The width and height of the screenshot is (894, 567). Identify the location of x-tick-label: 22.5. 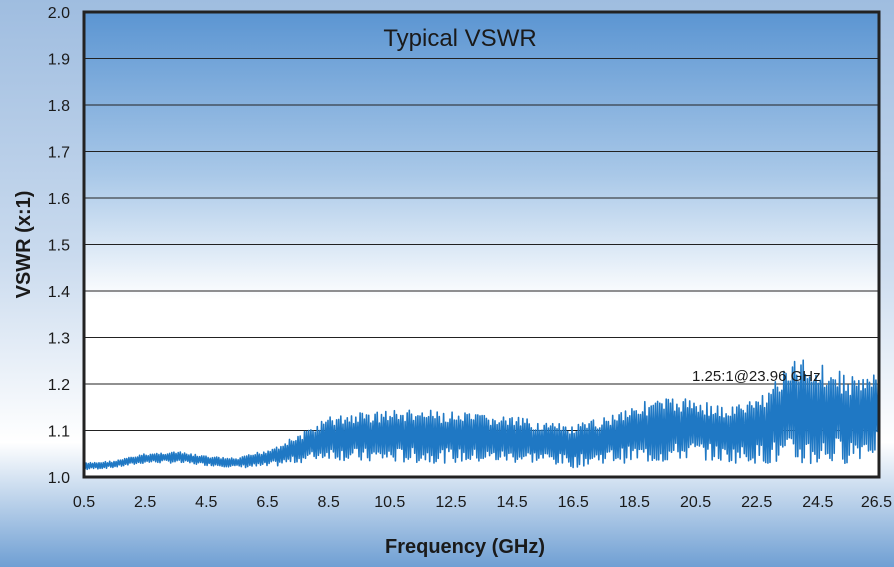
(756, 502).